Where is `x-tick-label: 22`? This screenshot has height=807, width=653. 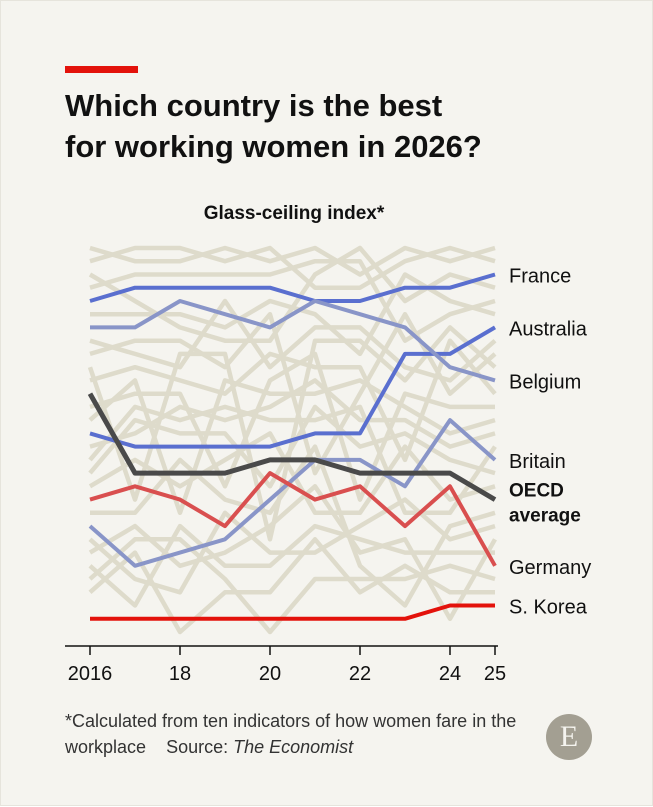
x-tick-label: 22 is located at coordinates (360, 674).